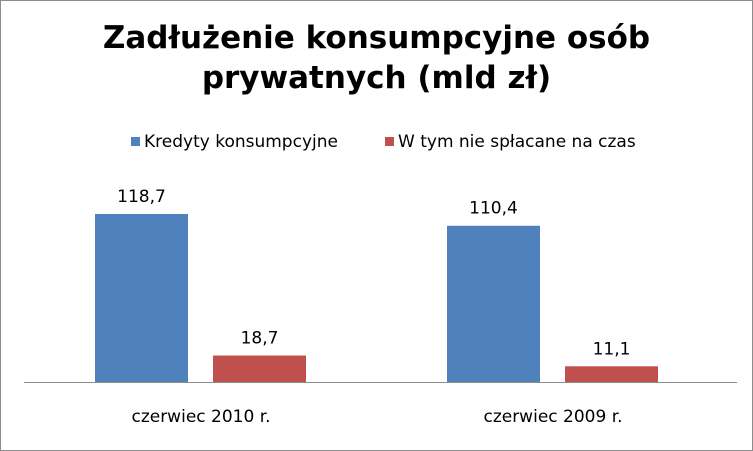 The width and height of the screenshot is (753, 451). Describe the element at coordinates (141, 197) in the screenshot. I see `data-label-series-1-cat-1: 118,7` at that location.